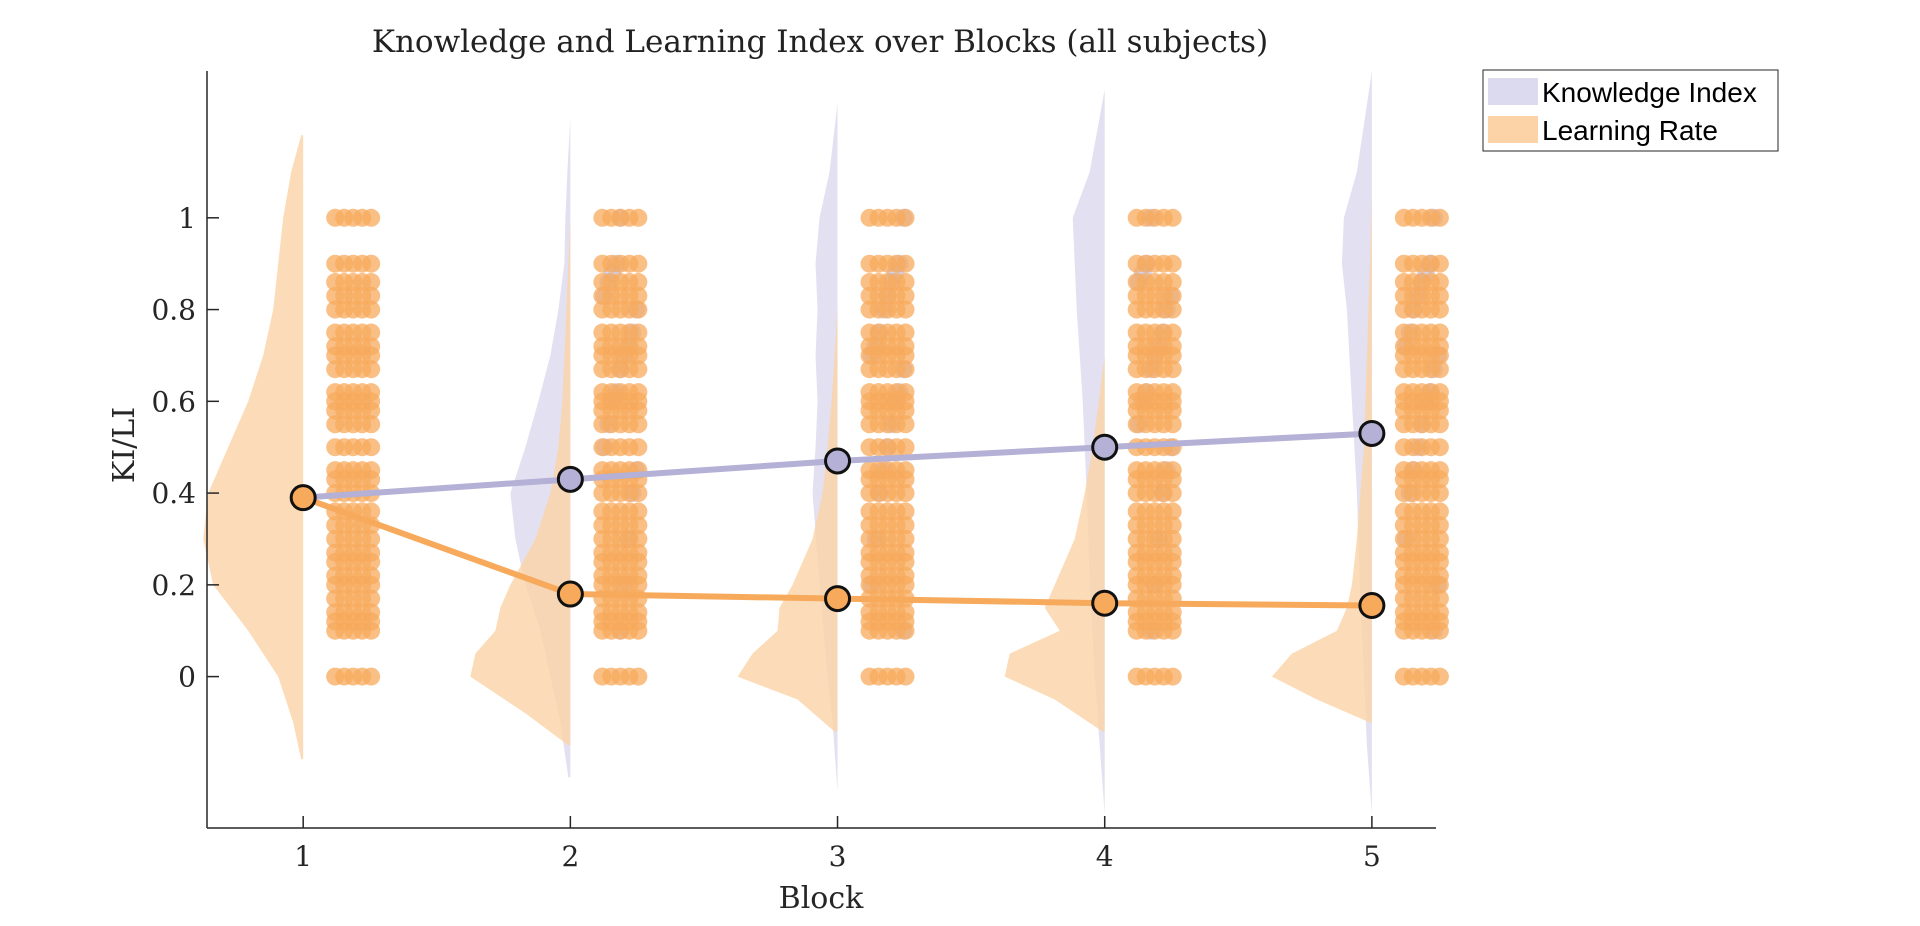  Describe the element at coordinates (570, 856) in the screenshot. I see `x-tick-label: 2` at that location.